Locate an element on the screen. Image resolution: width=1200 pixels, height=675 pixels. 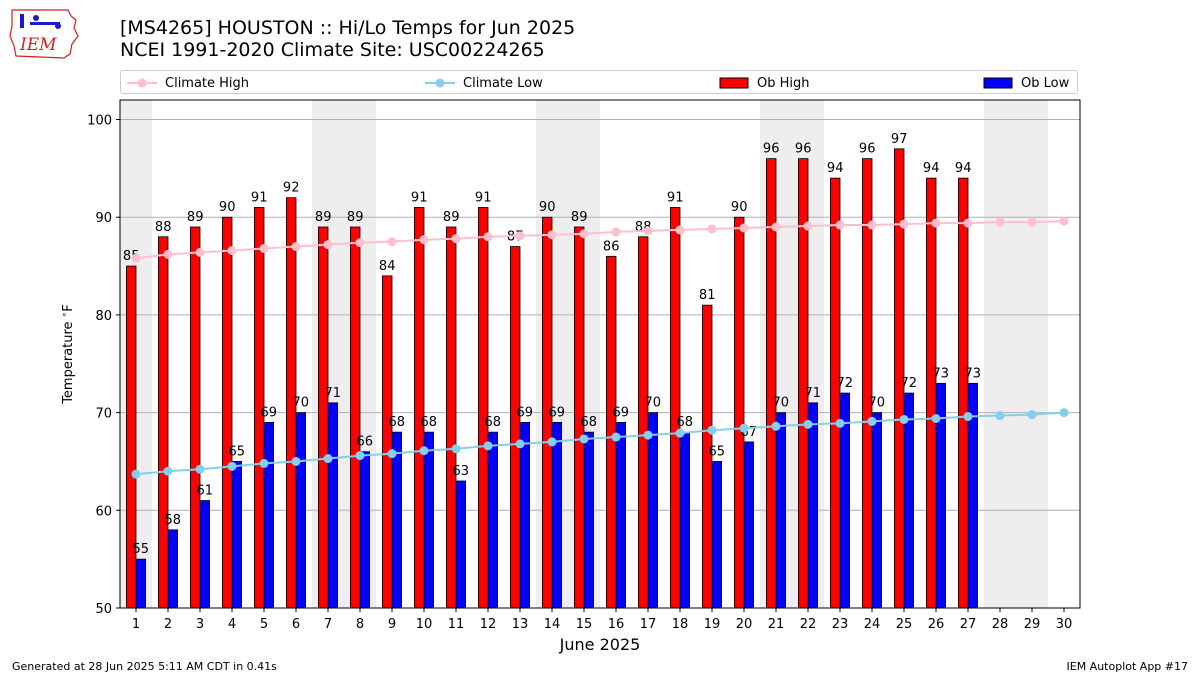
ob-high-value-label: 92 is located at coordinates (291, 188).